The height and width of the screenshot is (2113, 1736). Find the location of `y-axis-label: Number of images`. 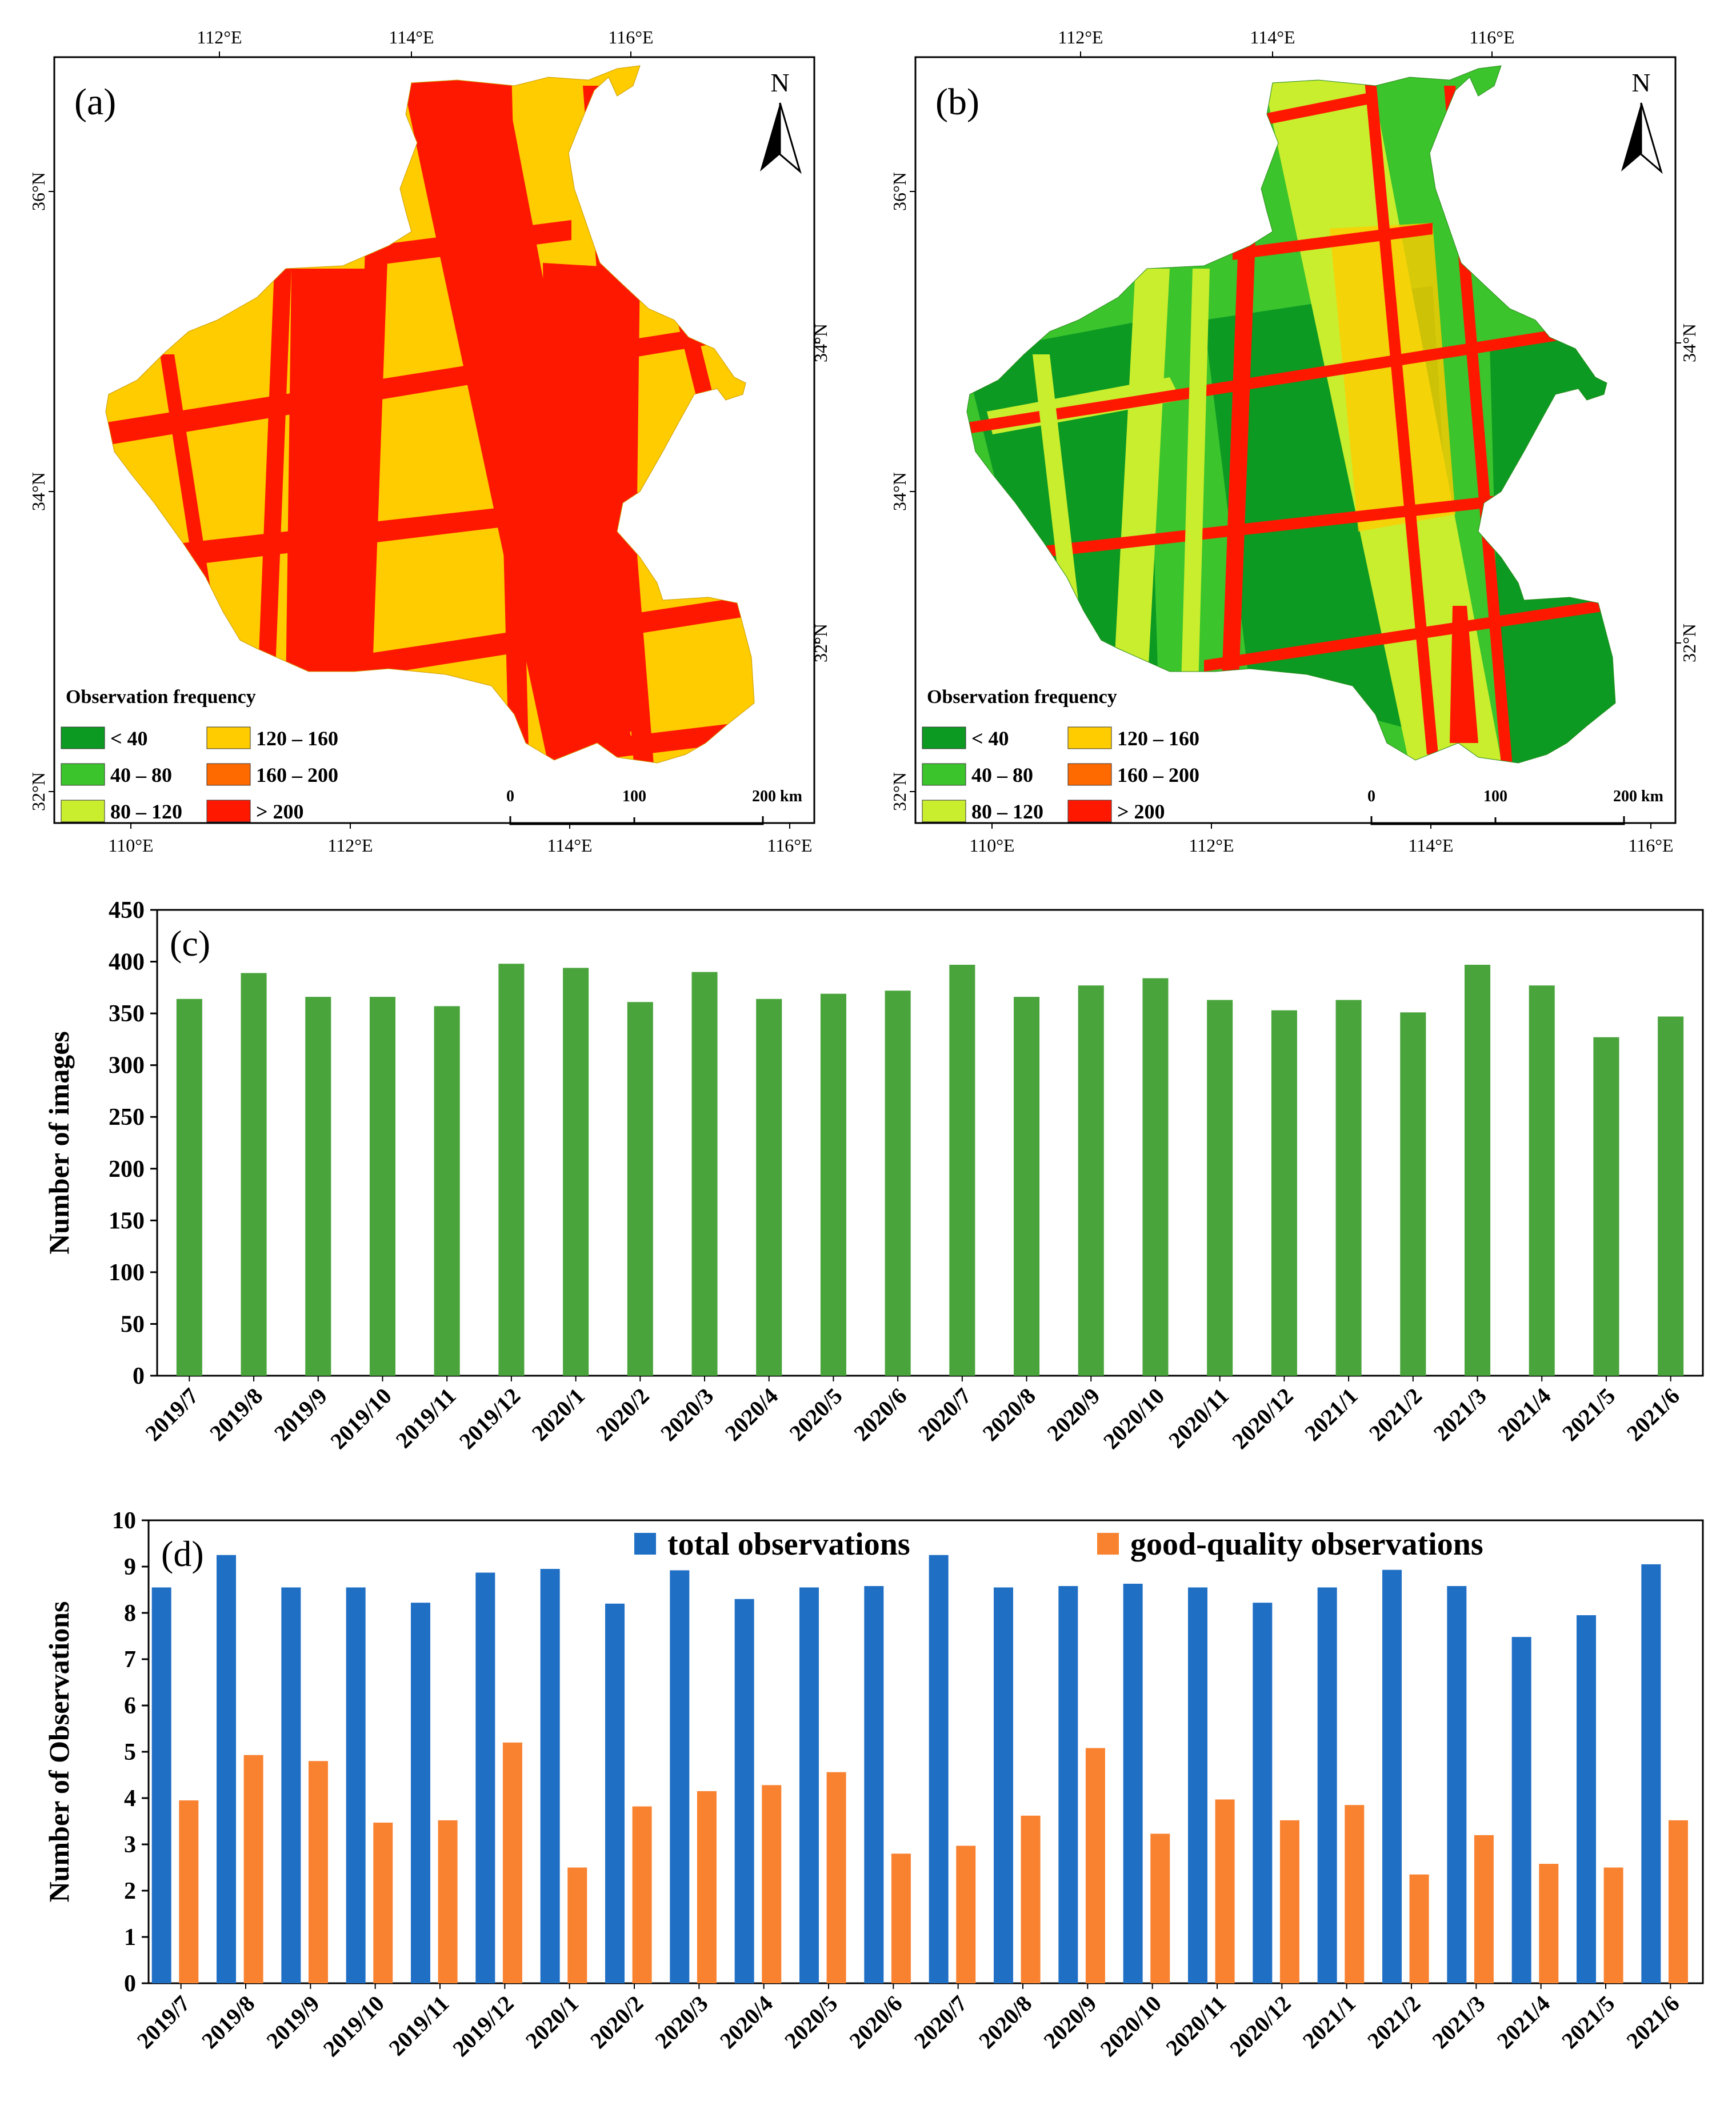

y-axis-label: Number of images is located at coordinates (59, 1143).